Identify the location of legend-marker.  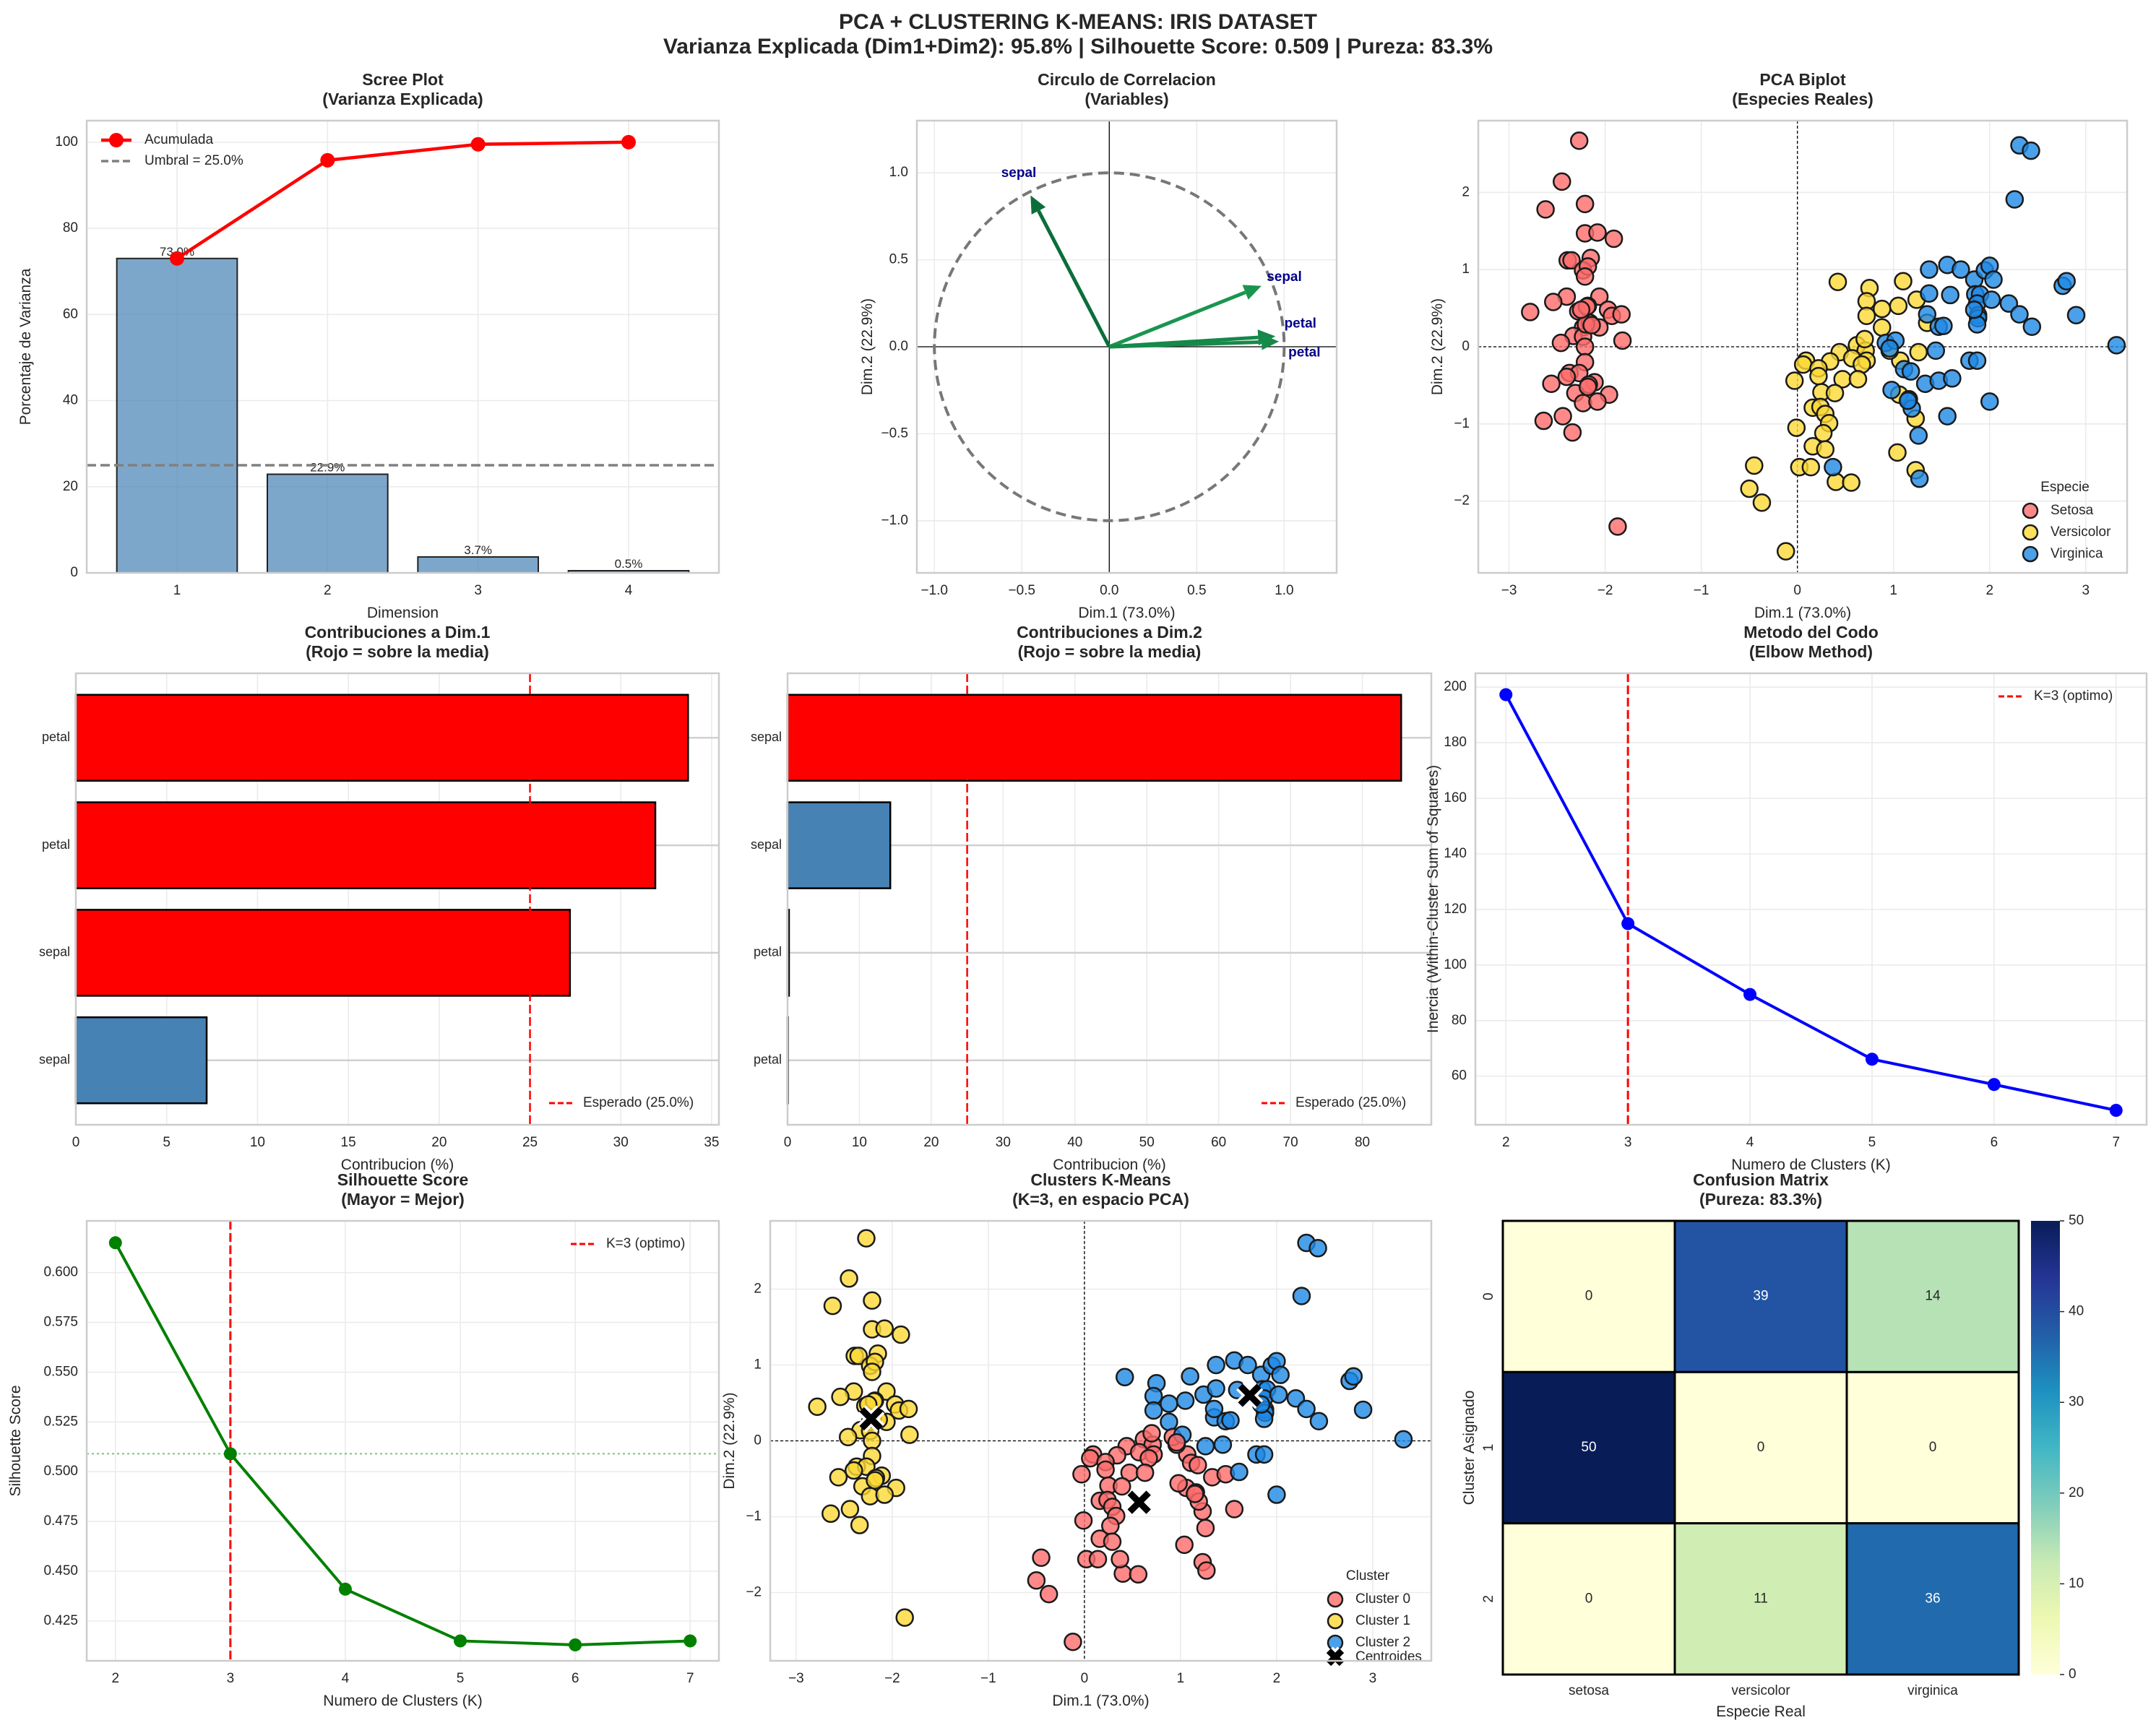
(1335, 1599).